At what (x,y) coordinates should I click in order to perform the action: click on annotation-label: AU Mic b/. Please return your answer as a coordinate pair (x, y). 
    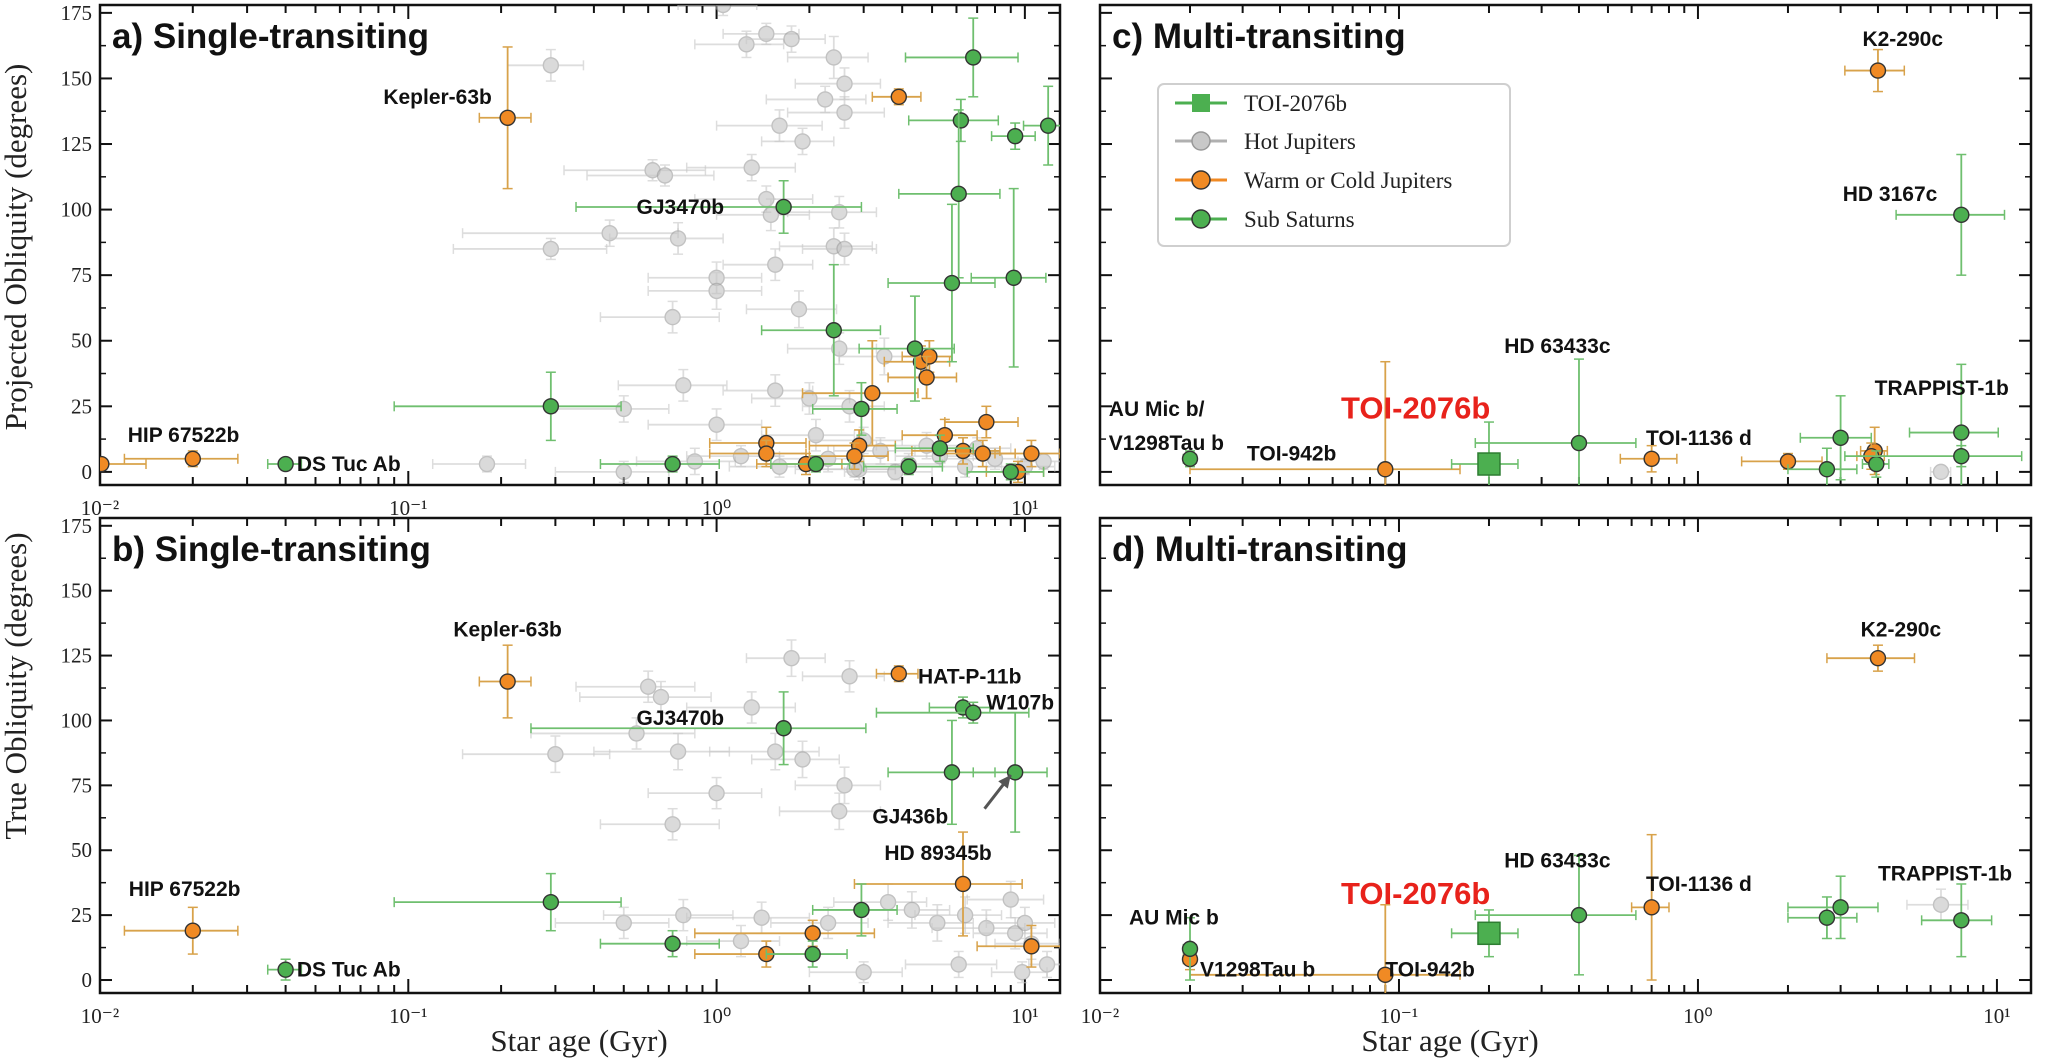
    Looking at the image, I should click on (1157, 409).